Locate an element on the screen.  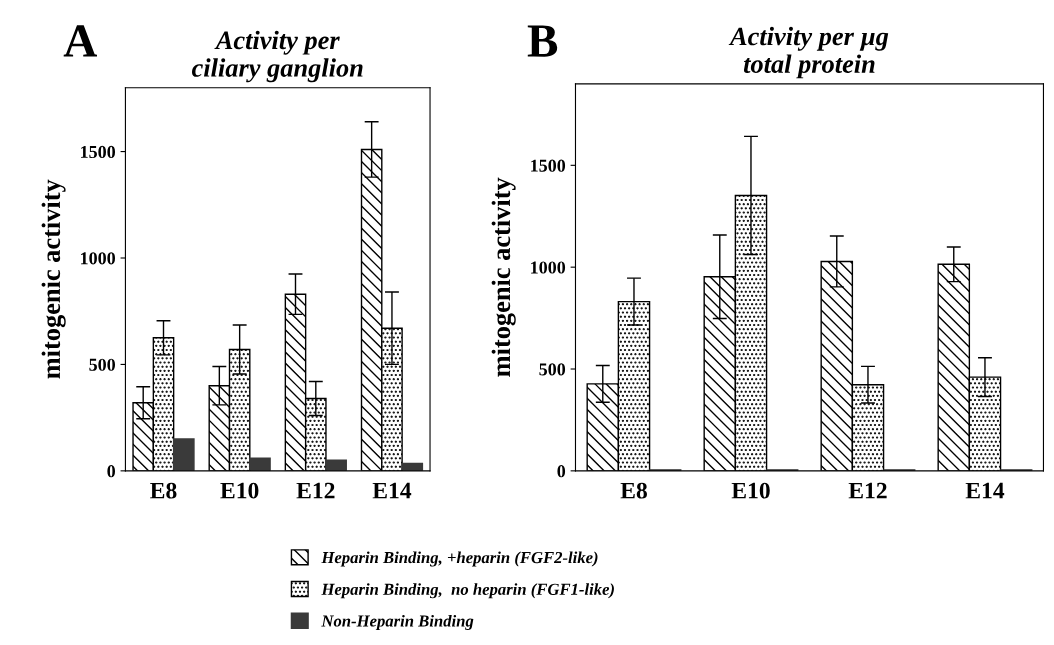
text: B is located at coordinates (542, 41).